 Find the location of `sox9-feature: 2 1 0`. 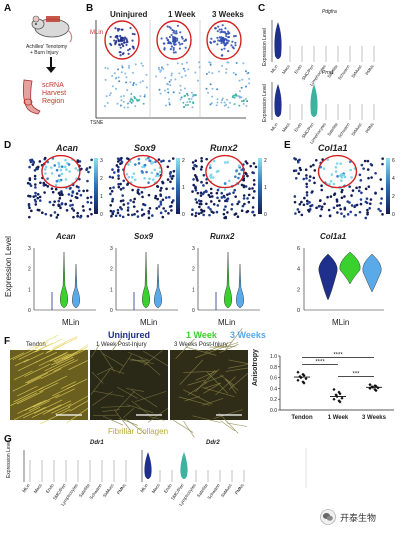

sox9-feature: 2 1 0 is located at coordinates (146, 187).